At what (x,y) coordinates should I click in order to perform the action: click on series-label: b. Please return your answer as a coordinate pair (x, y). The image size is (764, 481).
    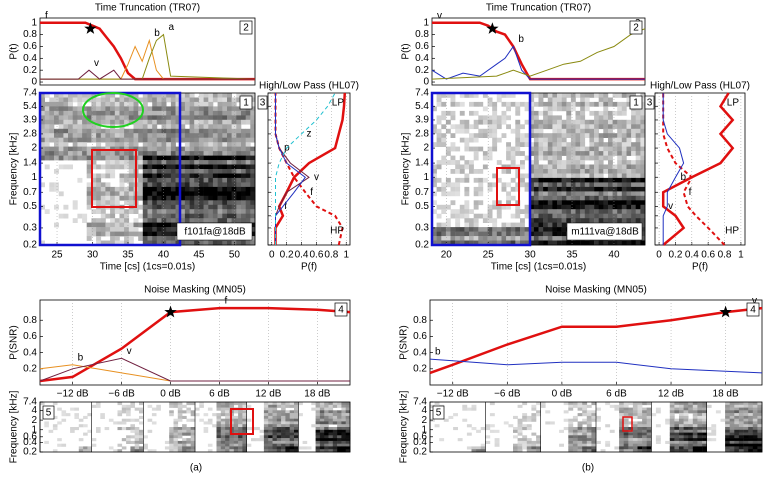
    Looking at the image, I should click on (683, 177).